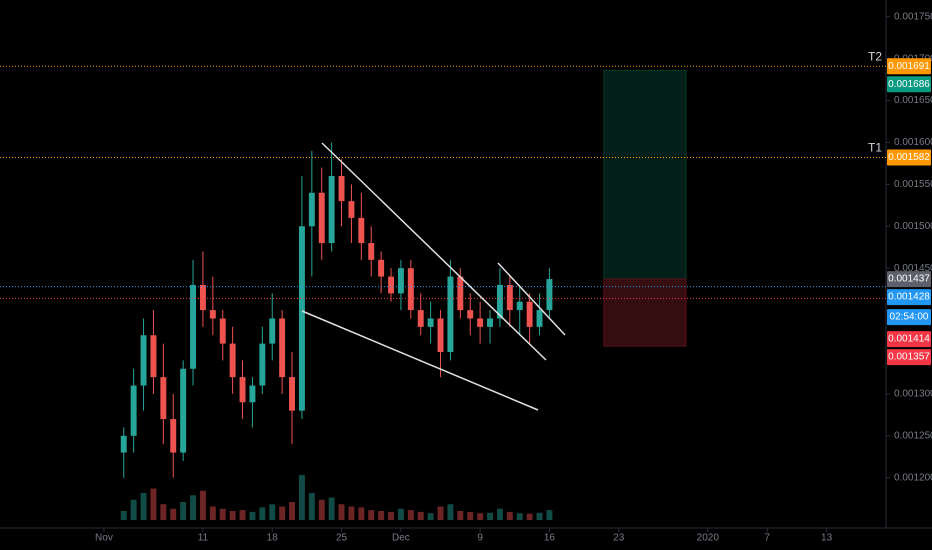  Describe the element at coordinates (909, 317) in the screenshot. I see `countdown-label: 02:54:00` at that location.